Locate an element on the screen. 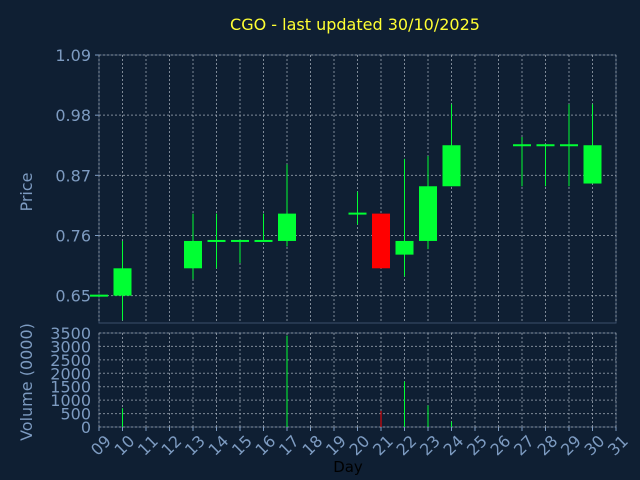 This screenshot has height=480, width=640. price-tick-label: 0.65 is located at coordinates (73, 296).